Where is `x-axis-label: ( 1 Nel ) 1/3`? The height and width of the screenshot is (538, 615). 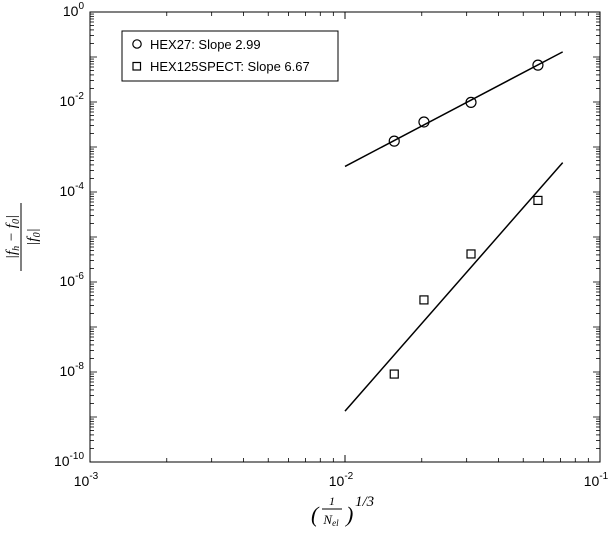
x-axis-label: ( 1 Nel ) 1/3 is located at coordinates (342, 511).